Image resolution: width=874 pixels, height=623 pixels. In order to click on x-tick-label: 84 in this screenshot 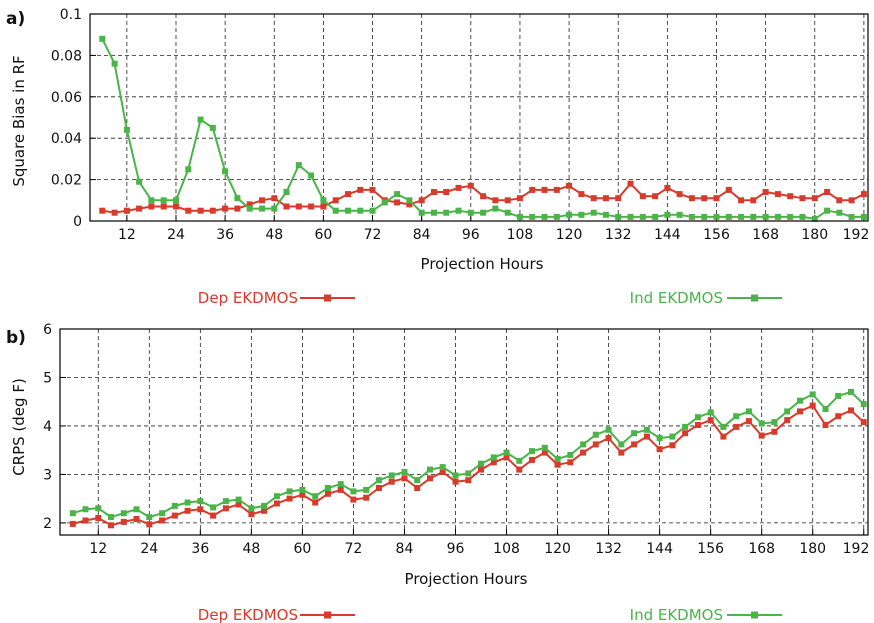, I will do `click(405, 549)`.